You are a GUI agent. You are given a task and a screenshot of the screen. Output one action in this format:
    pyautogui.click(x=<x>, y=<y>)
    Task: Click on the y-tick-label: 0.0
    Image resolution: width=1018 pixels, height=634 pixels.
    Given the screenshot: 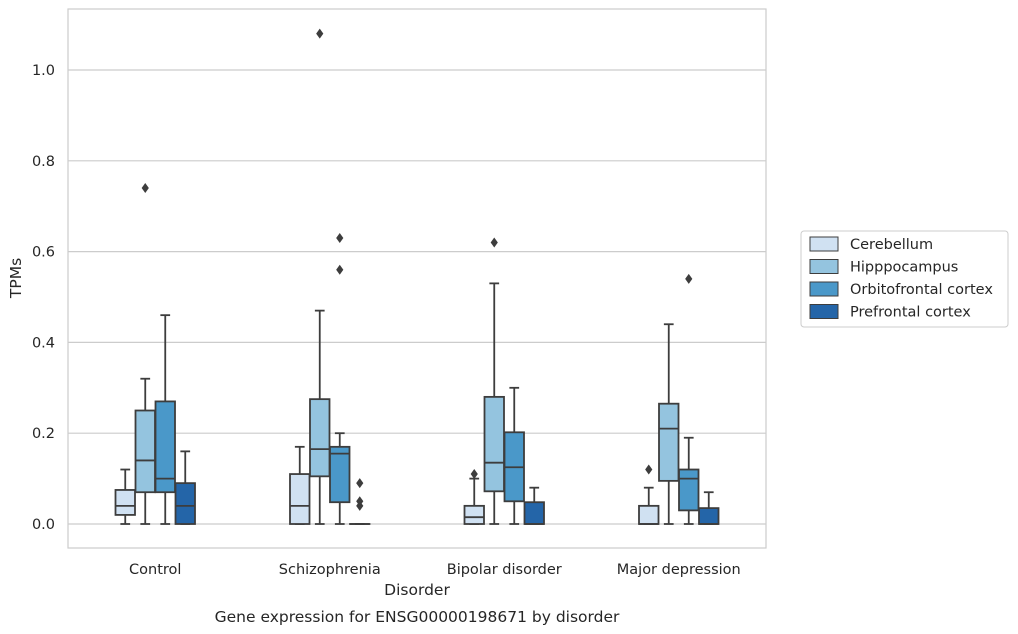 What is the action you would take?
    pyautogui.click(x=43, y=525)
    